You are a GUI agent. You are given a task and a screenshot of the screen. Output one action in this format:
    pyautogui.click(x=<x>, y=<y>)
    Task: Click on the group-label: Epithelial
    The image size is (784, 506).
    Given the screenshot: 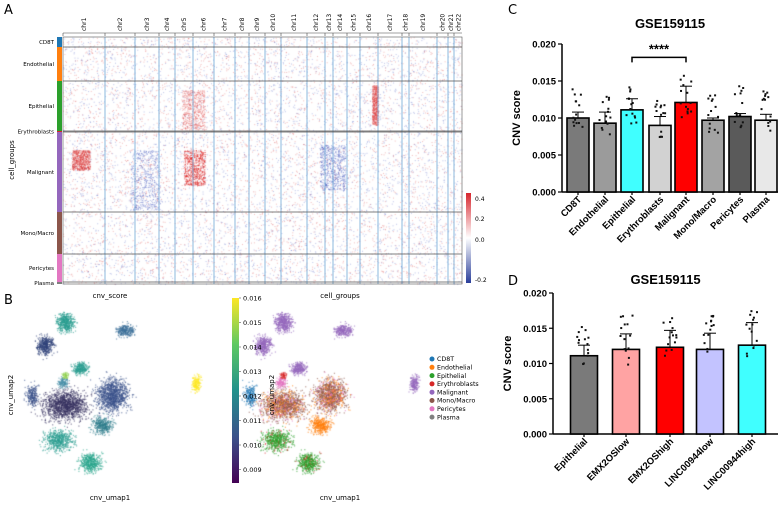 What is the action you would take?
    pyautogui.click(x=42, y=107)
    